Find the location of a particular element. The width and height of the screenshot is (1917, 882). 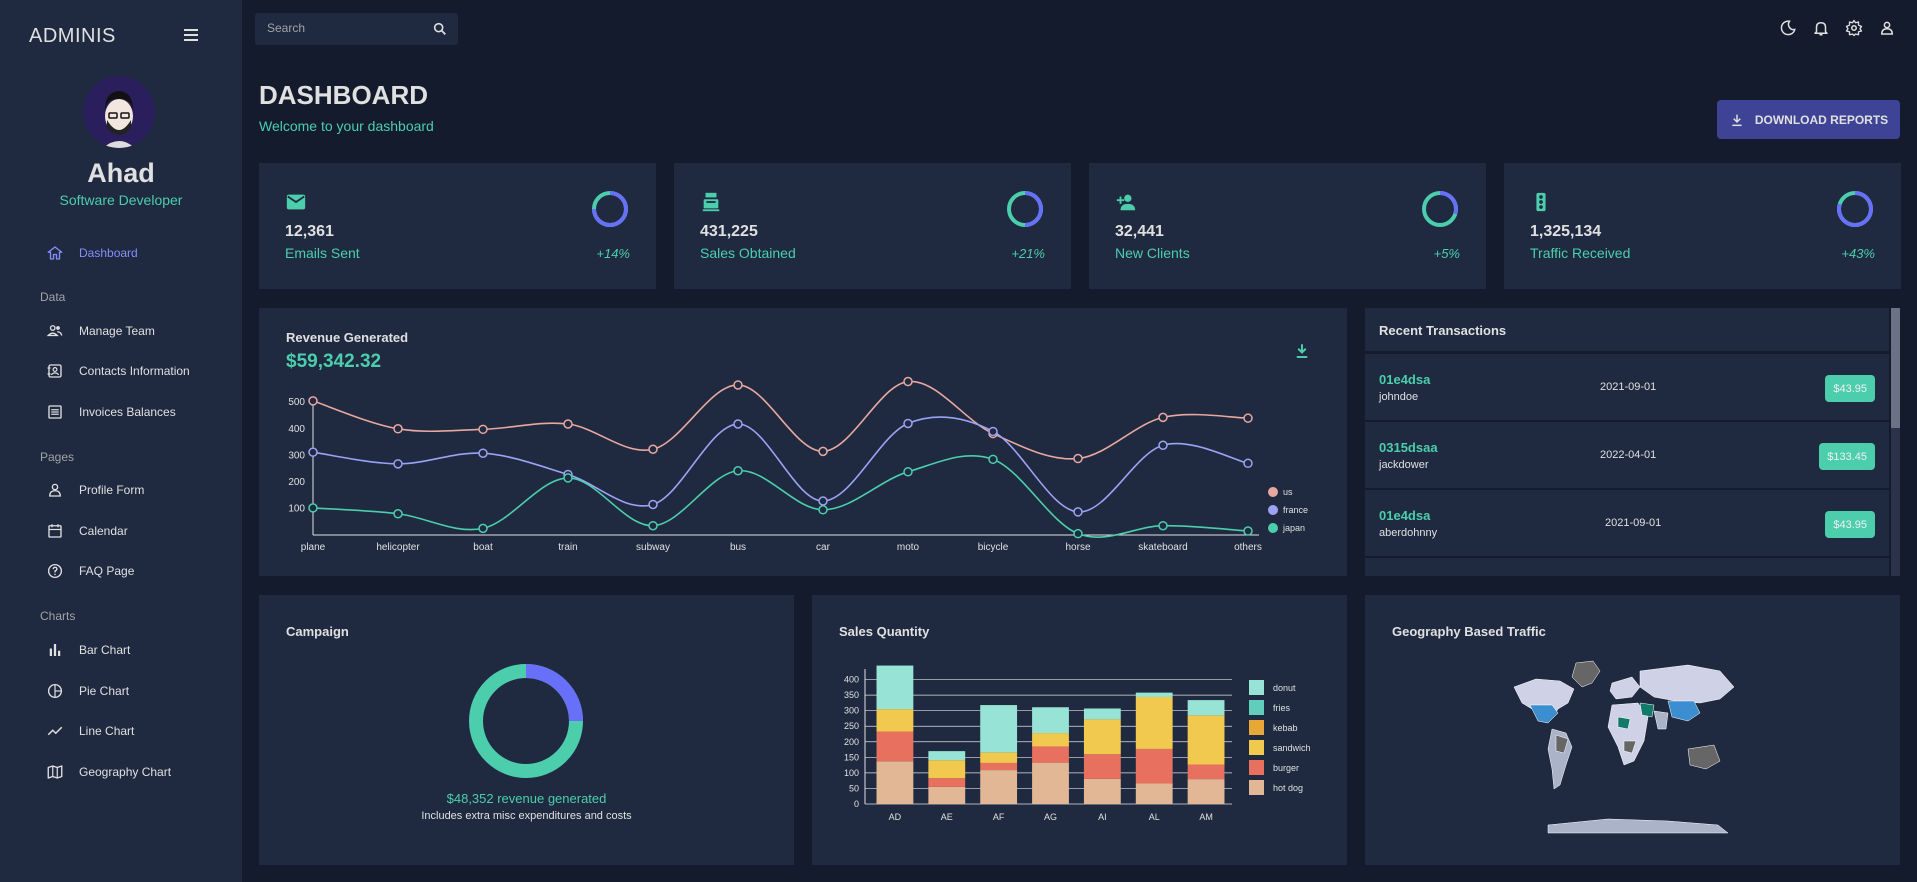

transaction-user: jackdower is located at coordinates (1404, 465).